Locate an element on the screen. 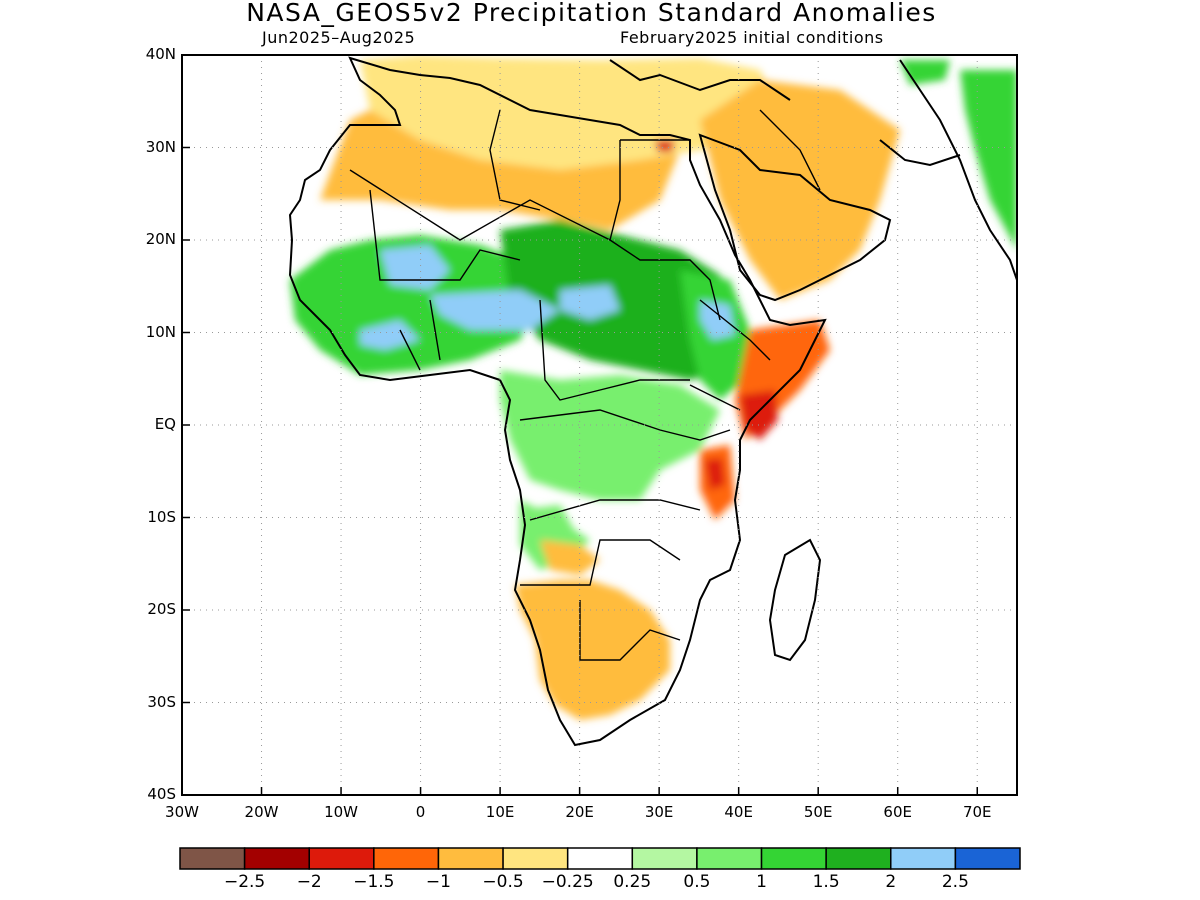 The height and width of the screenshot is (900, 1200). y-tick-label: 40N is located at coordinates (160, 54).